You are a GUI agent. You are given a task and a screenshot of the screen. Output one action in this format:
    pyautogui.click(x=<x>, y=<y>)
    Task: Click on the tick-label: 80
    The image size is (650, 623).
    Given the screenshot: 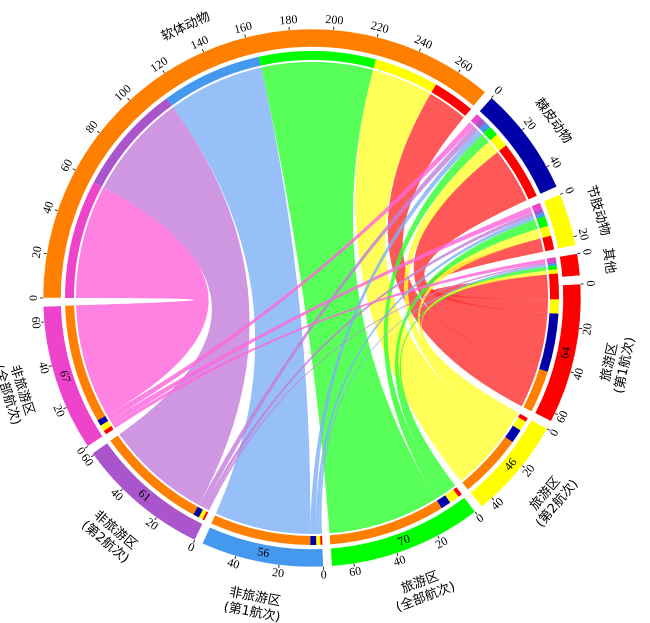 What is the action you would take?
    pyautogui.click(x=91, y=127)
    